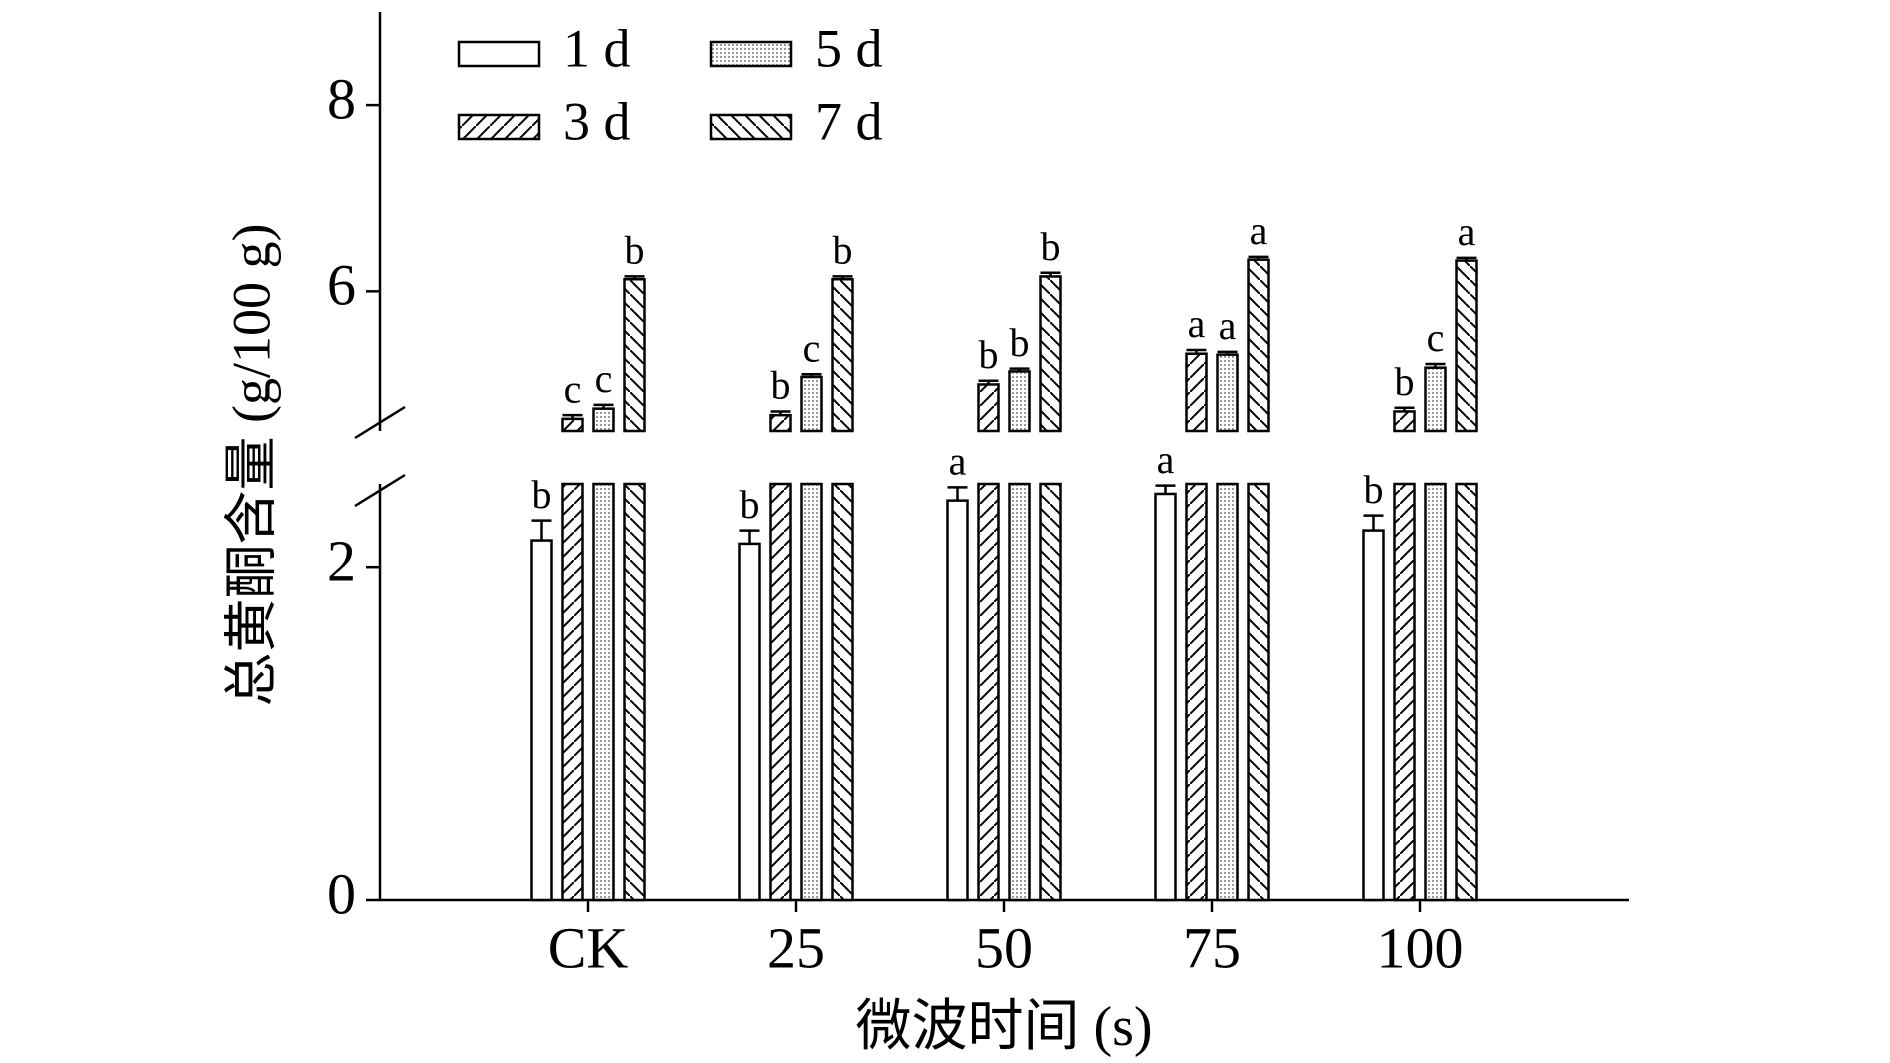 The image size is (1890, 1063). Describe the element at coordinates (341, 285) in the screenshot. I see `y-tick-label: 6` at that location.